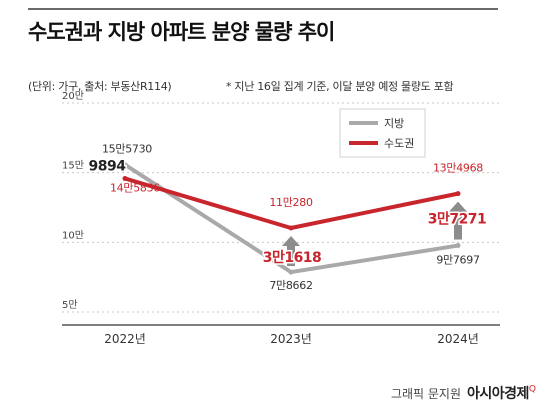 The width and height of the screenshot is (550, 413). I want to click on aggregation-note: * 지난 16일 집계 기준, 이달 분양 예정 물량도 포함, so click(340, 86).